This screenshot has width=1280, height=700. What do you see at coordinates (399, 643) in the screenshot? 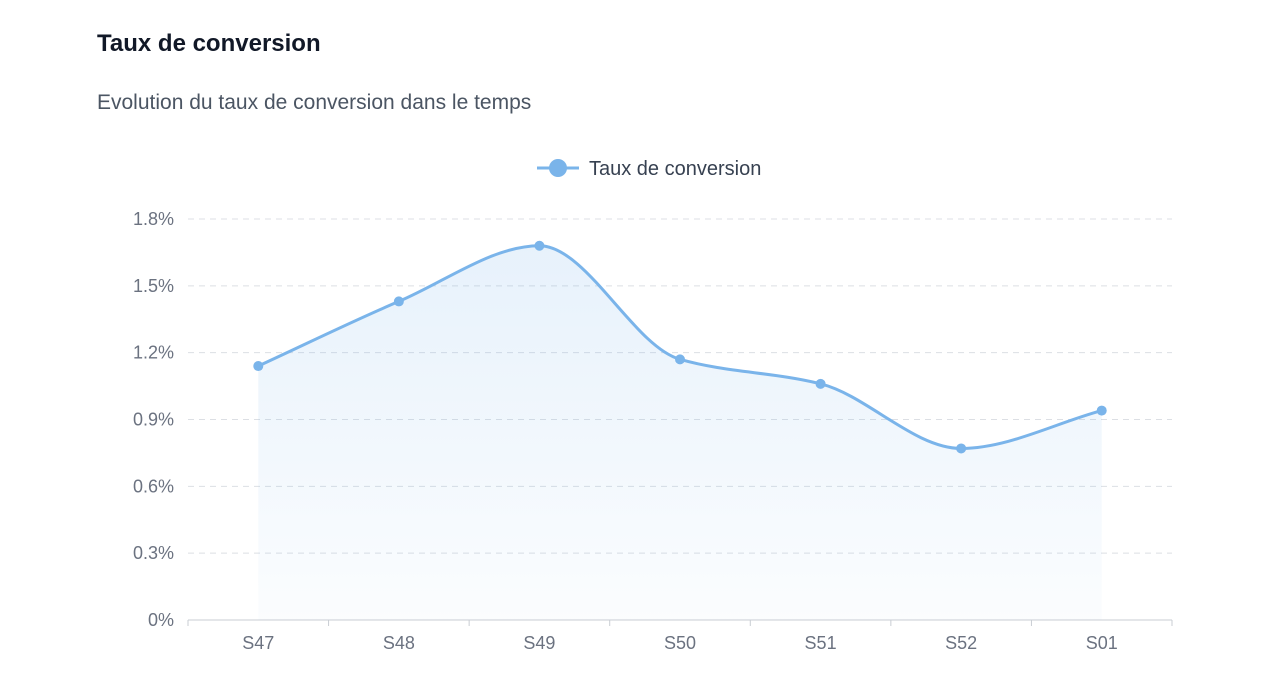
I see `x-tick-label: S48` at bounding box center [399, 643].